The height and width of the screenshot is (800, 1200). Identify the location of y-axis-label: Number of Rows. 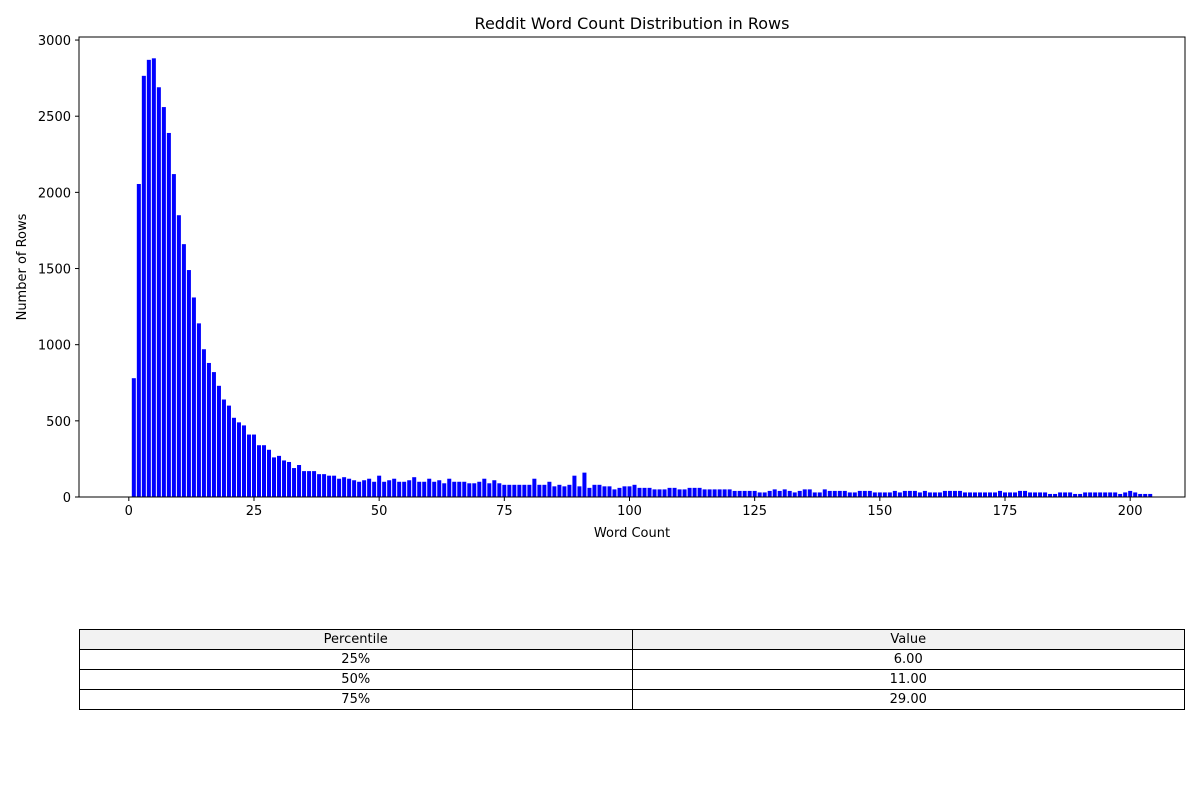
(22, 266).